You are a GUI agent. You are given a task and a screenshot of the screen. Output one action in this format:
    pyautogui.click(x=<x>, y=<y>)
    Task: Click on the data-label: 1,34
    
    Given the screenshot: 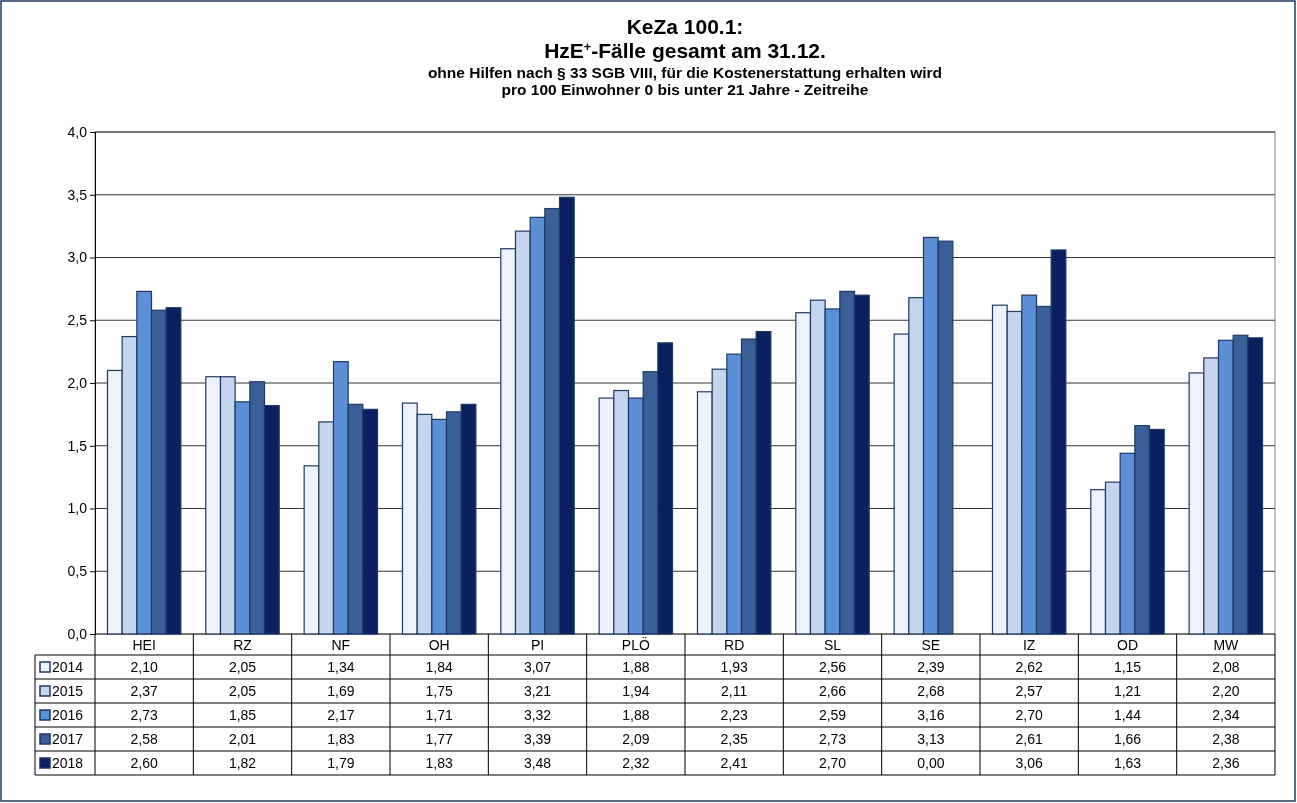 What is the action you would take?
    pyautogui.click(x=341, y=667)
    